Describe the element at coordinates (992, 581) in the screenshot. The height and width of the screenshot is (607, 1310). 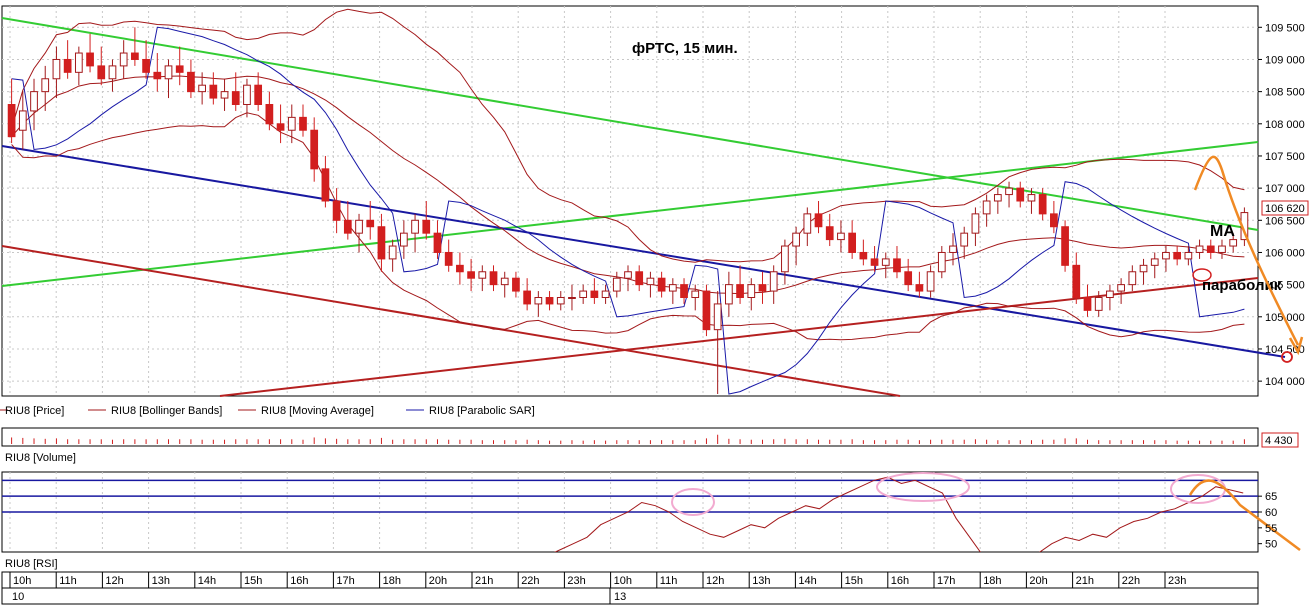
I see `time-axis-label: 18h` at that location.